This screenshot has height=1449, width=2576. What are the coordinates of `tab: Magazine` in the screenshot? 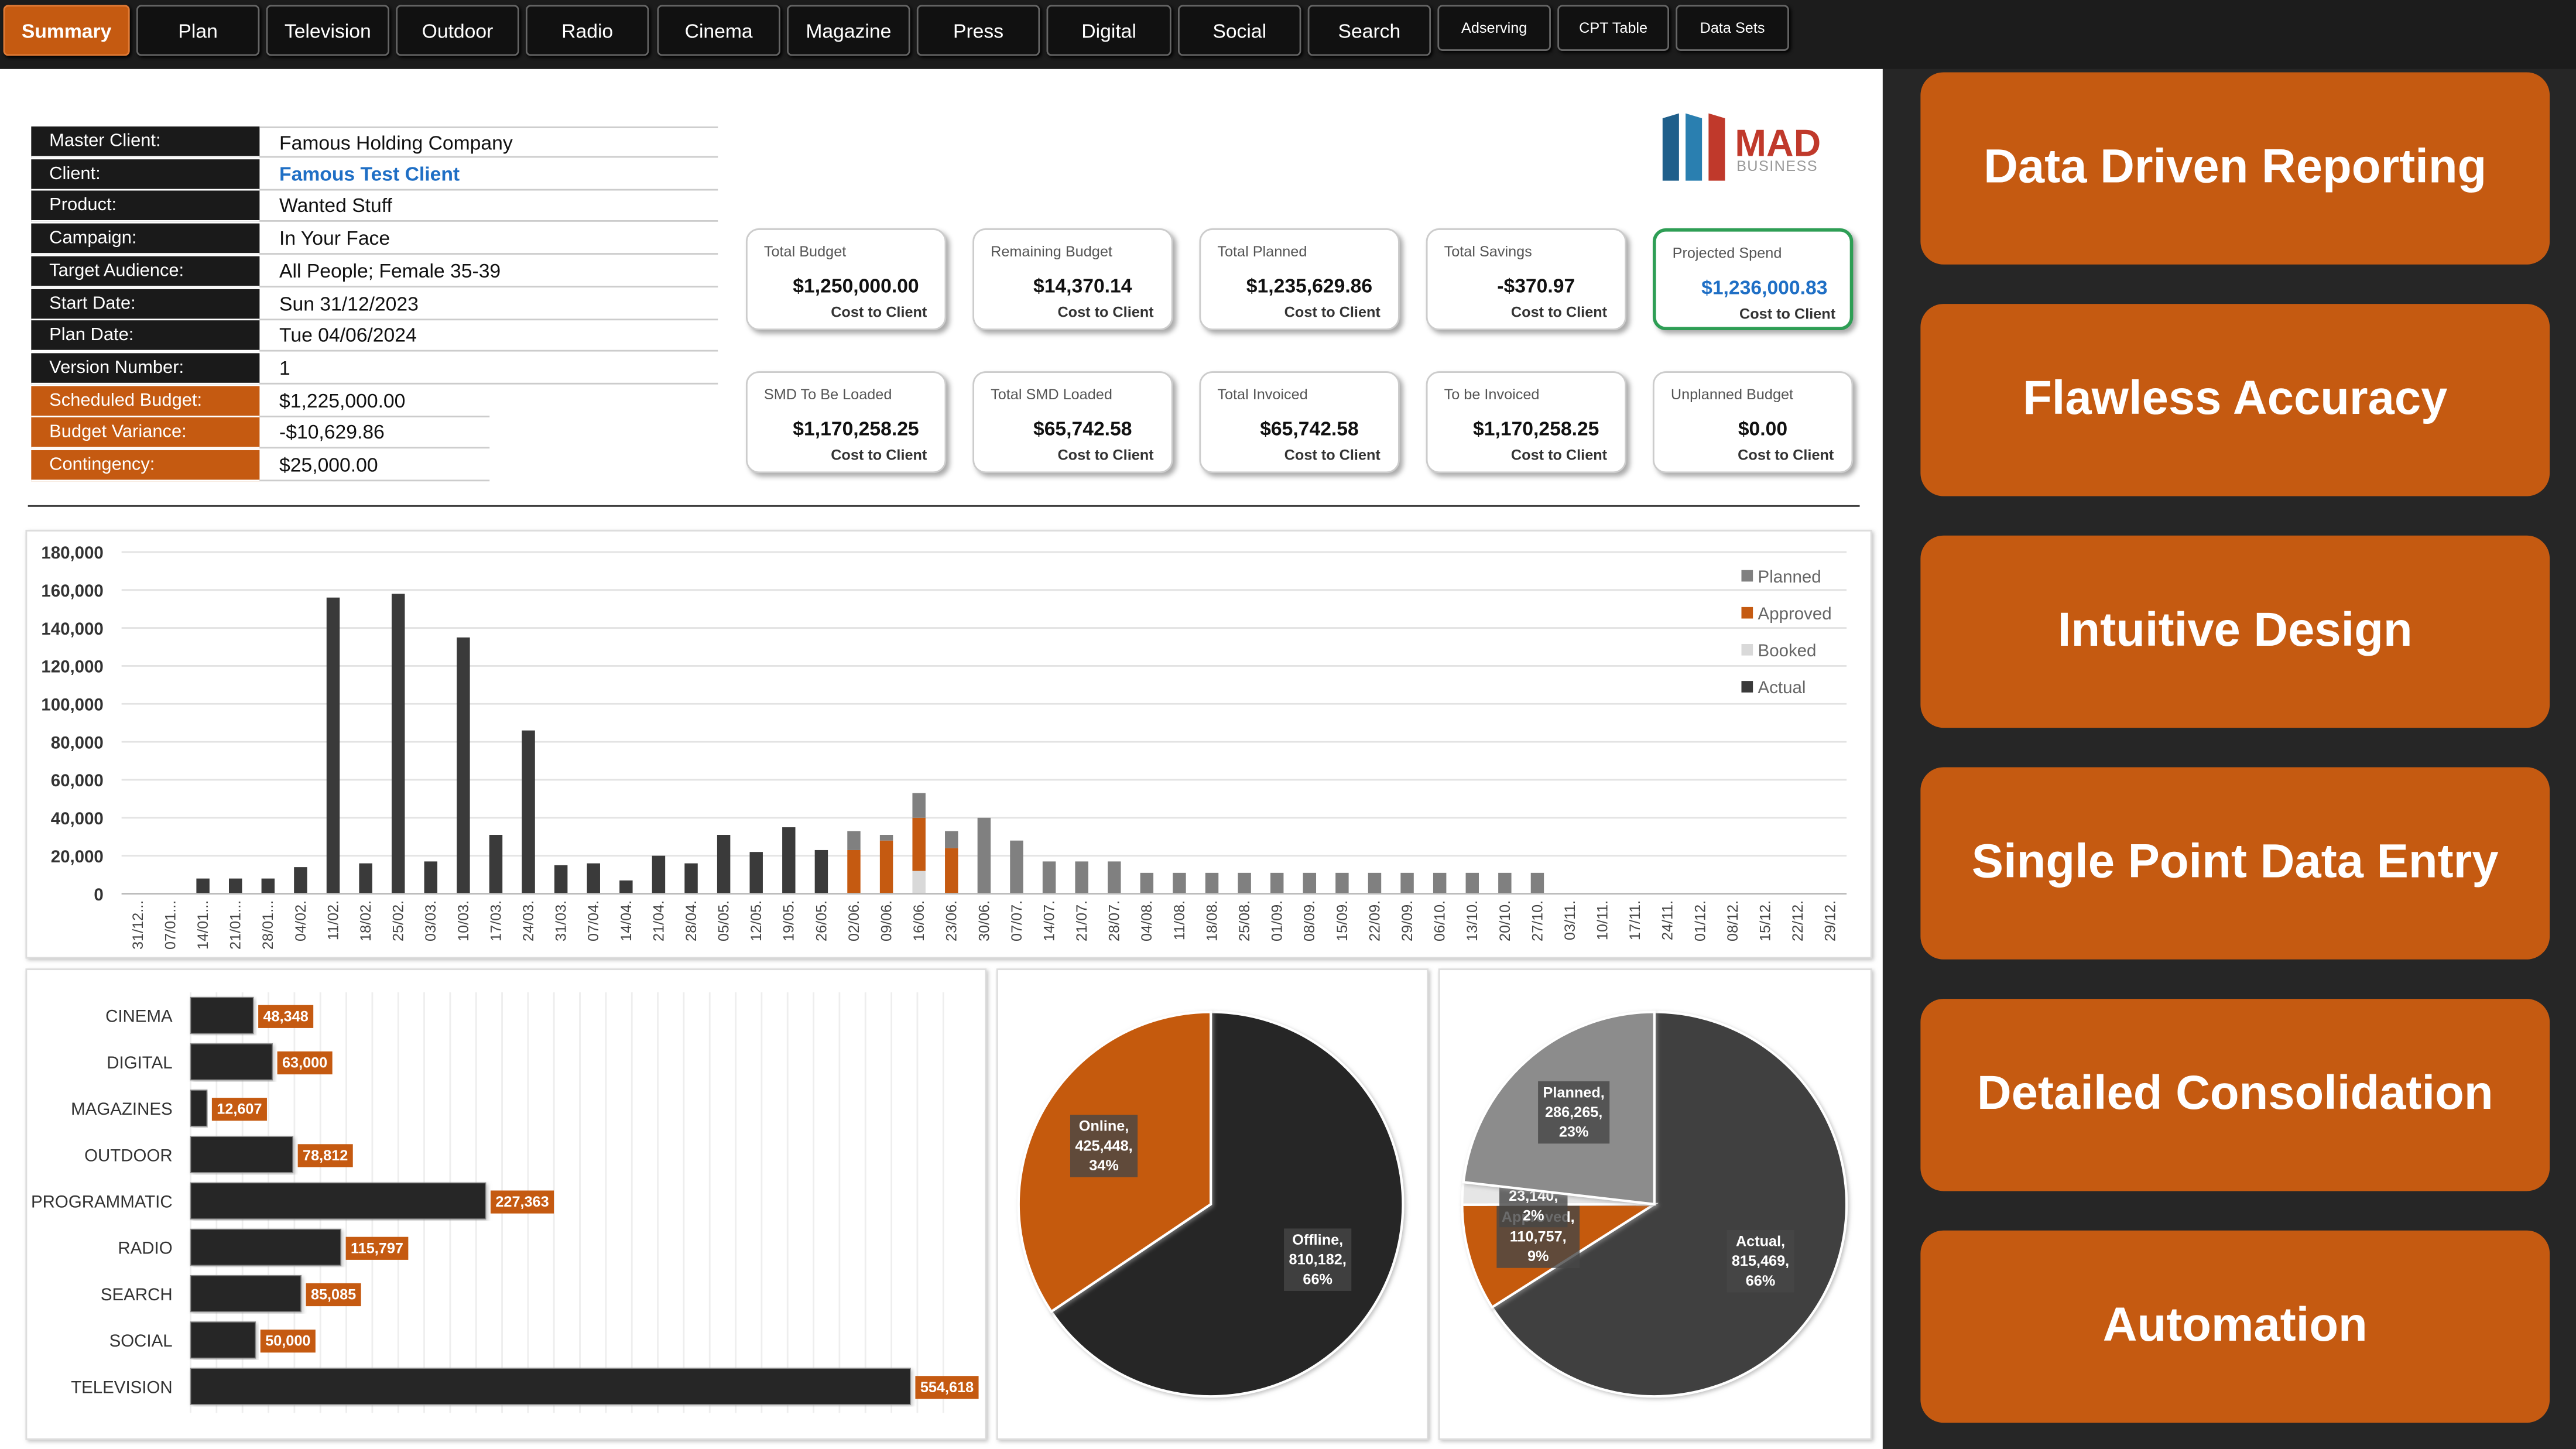 It's located at (848, 30).